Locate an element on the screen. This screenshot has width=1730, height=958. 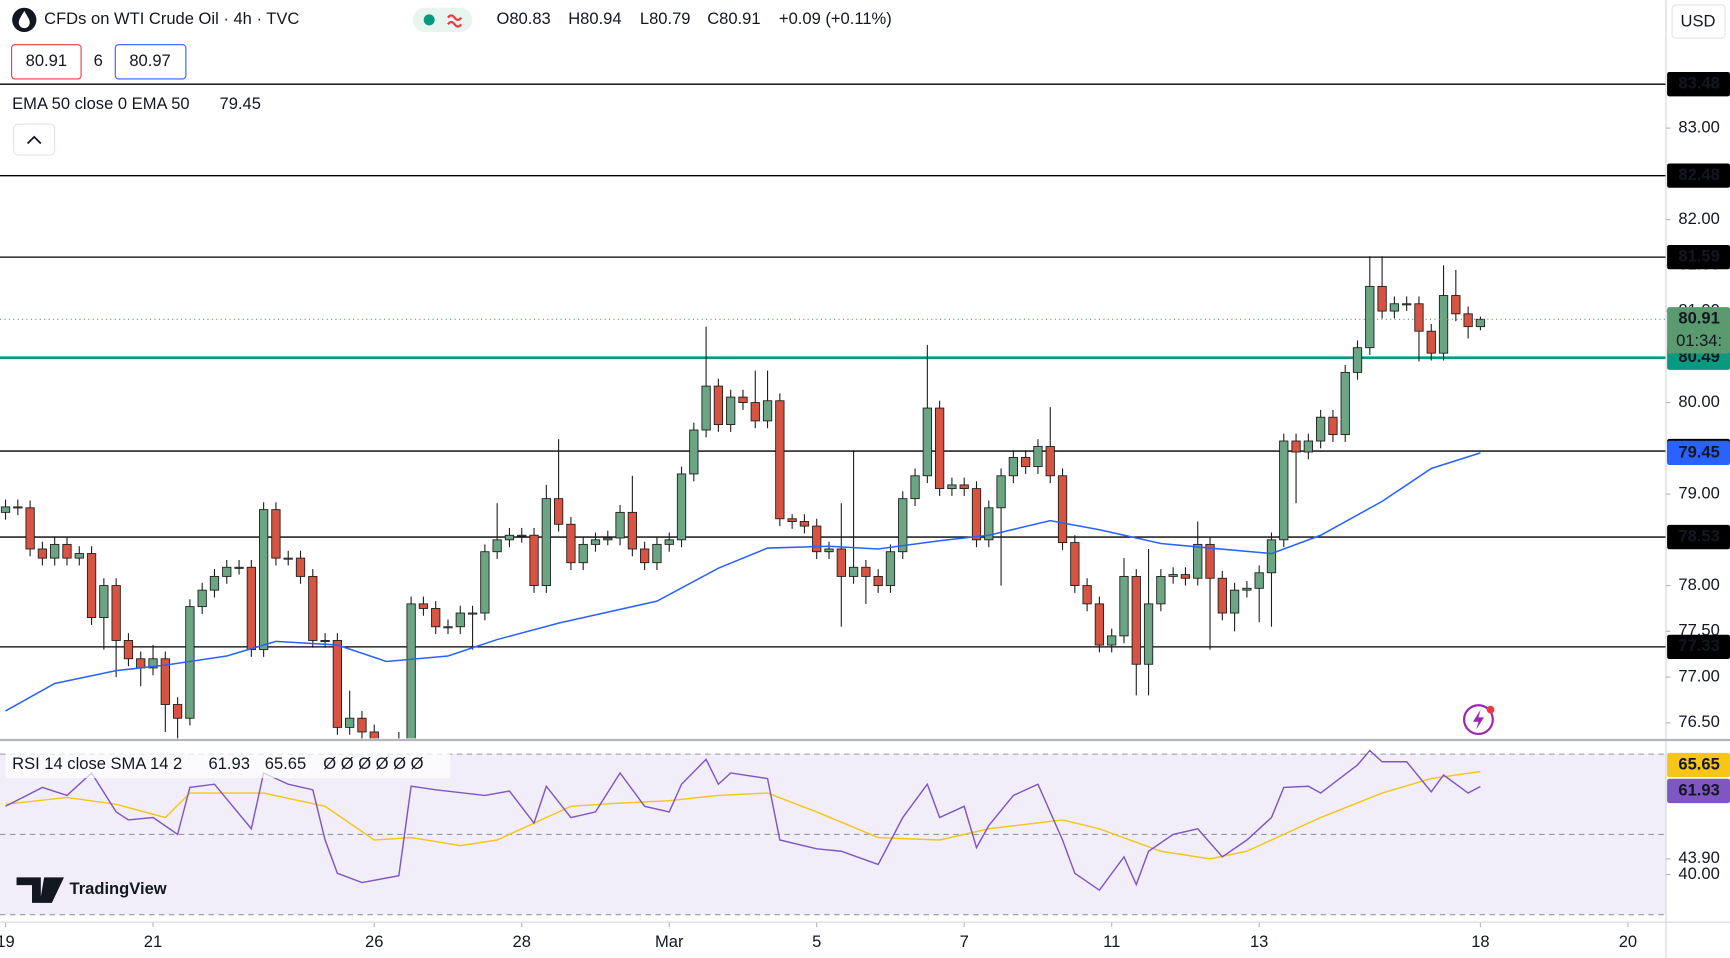
rsi-y-tick-label: 40.00 is located at coordinates (1698, 873).